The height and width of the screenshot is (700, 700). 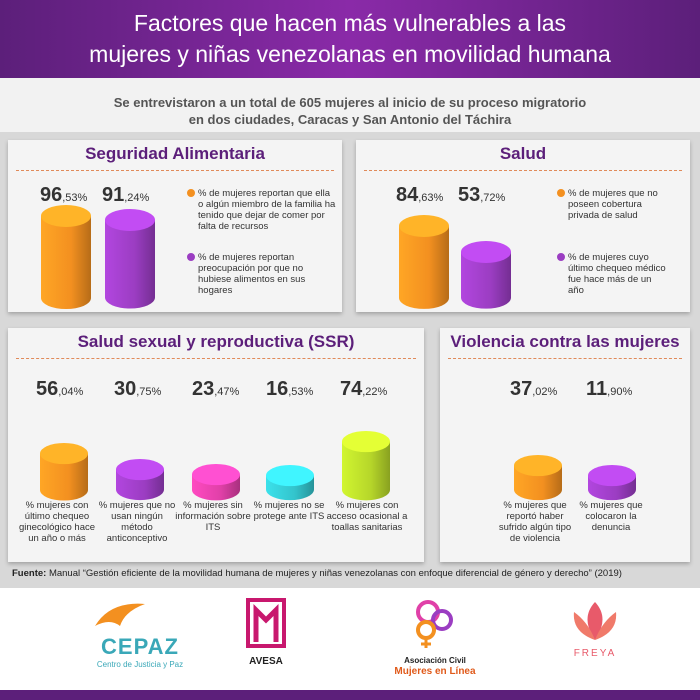 I want to click on cepaz-sub: Centro de Justicia y Paz, so click(x=140, y=664).